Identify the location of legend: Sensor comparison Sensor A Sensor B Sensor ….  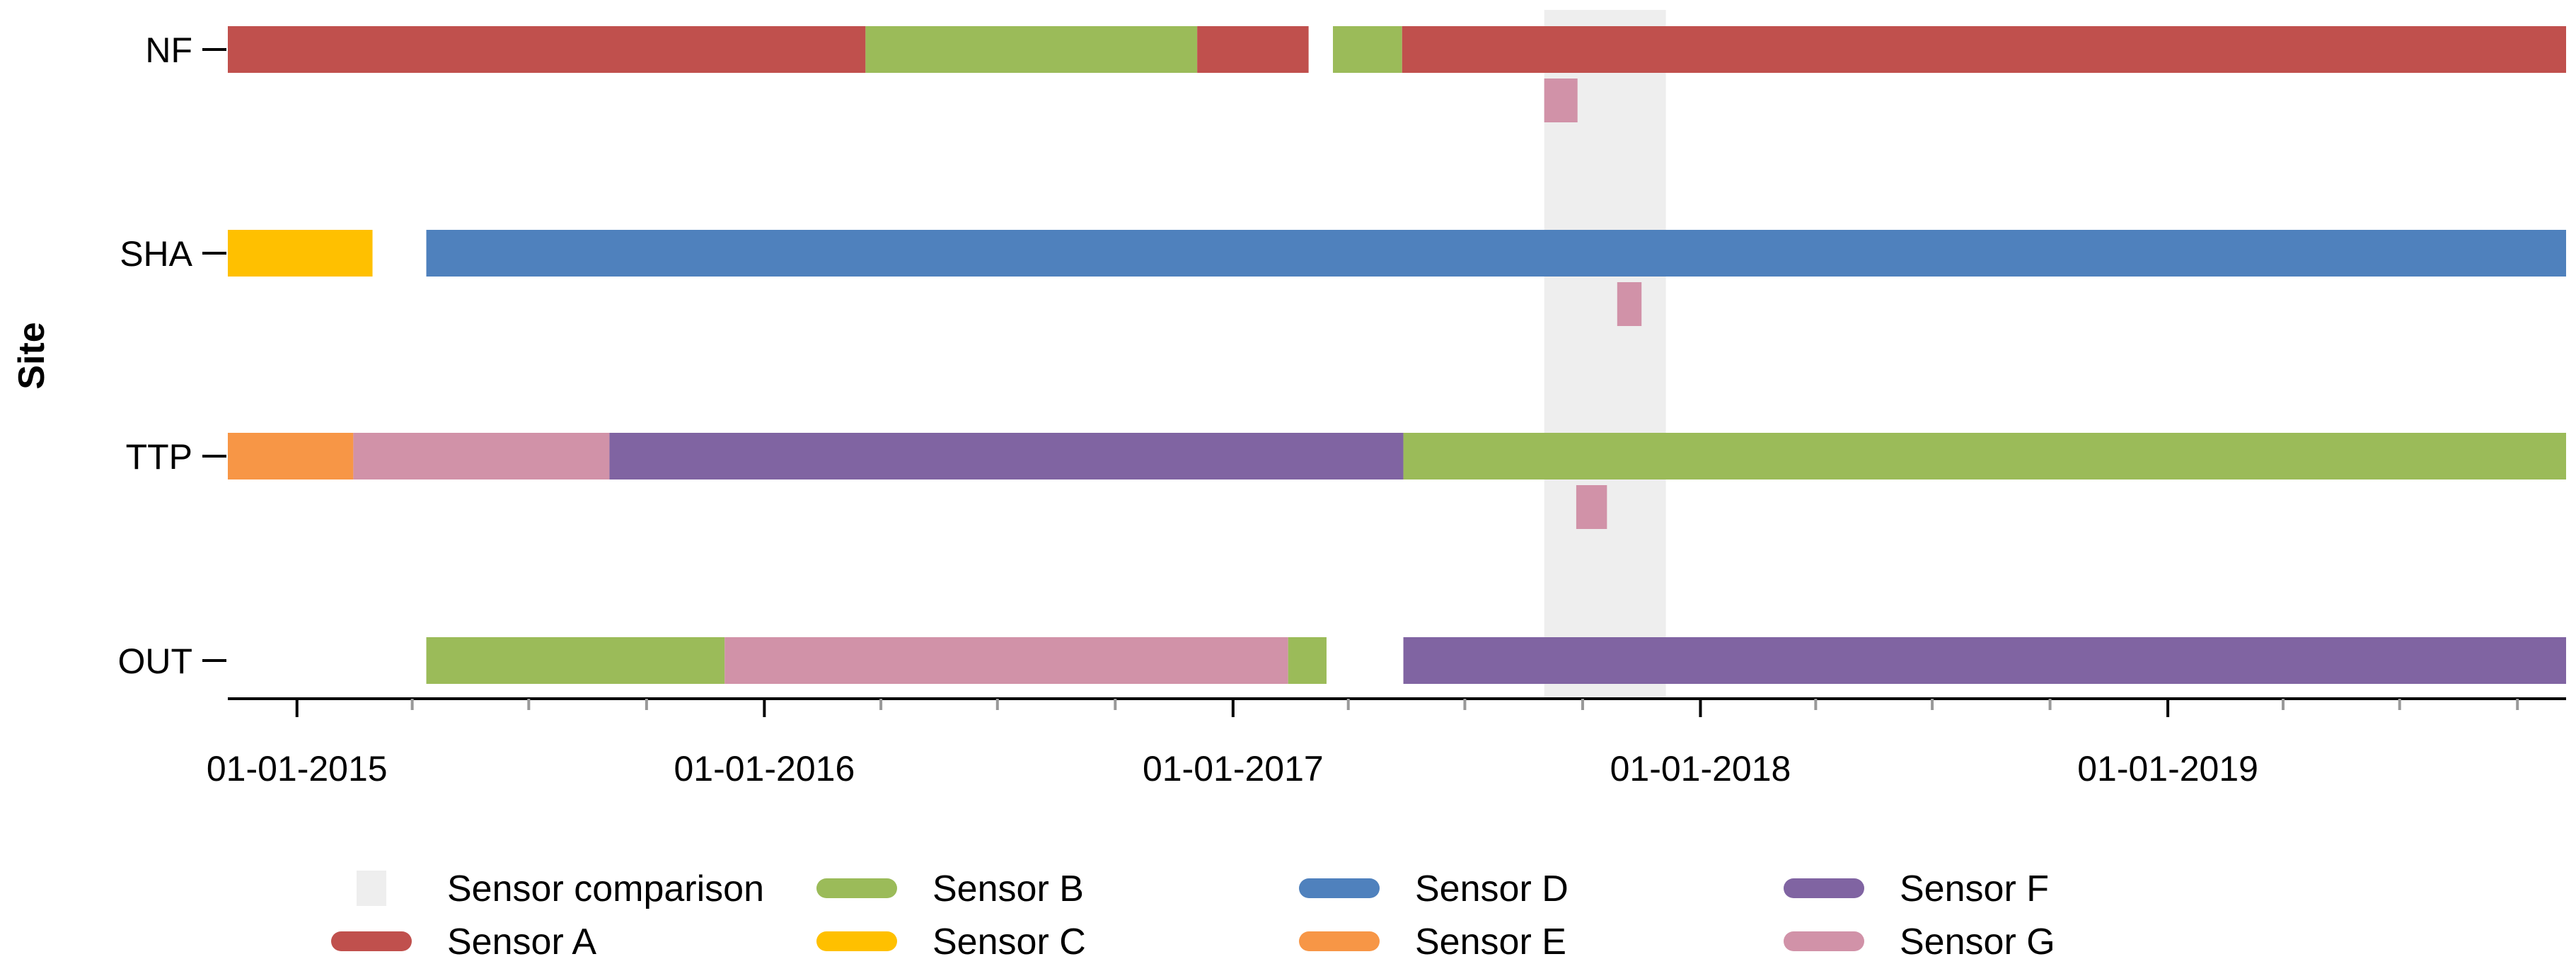
(1193, 915).